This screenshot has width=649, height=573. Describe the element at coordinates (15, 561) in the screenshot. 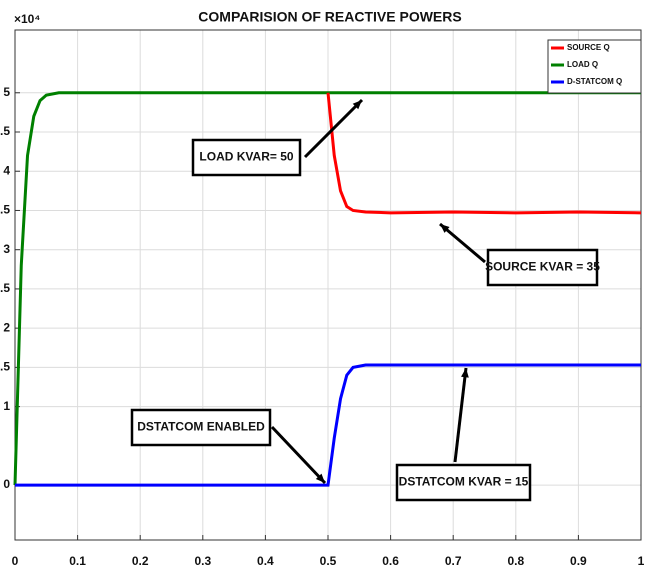

I see `x-tick-label: 0` at that location.